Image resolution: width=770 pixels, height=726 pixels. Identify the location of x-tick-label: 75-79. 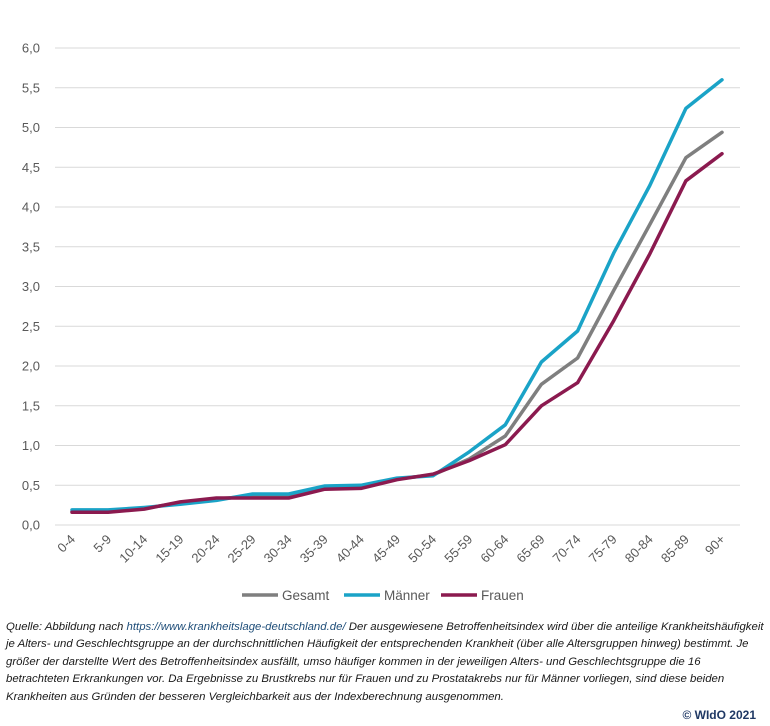
(603, 549).